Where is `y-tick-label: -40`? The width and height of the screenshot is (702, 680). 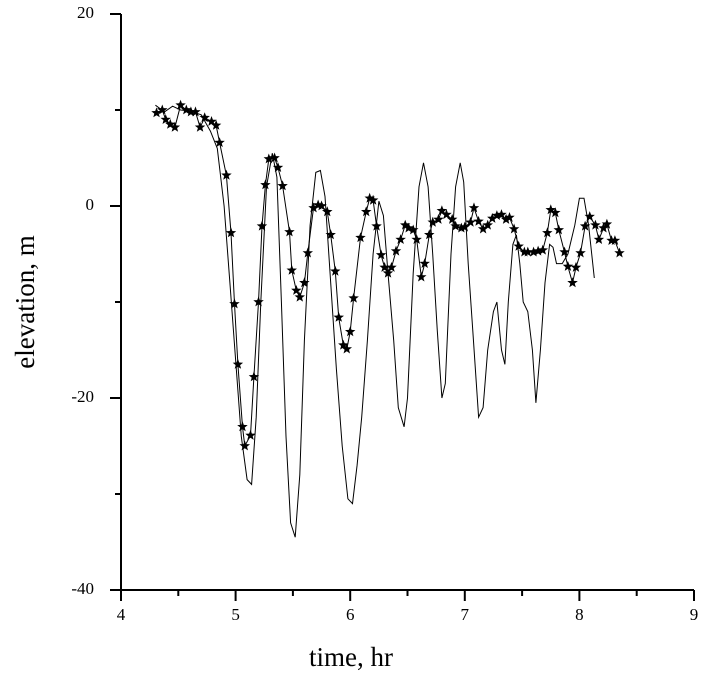
y-tick-label: -40 is located at coordinates (82, 588).